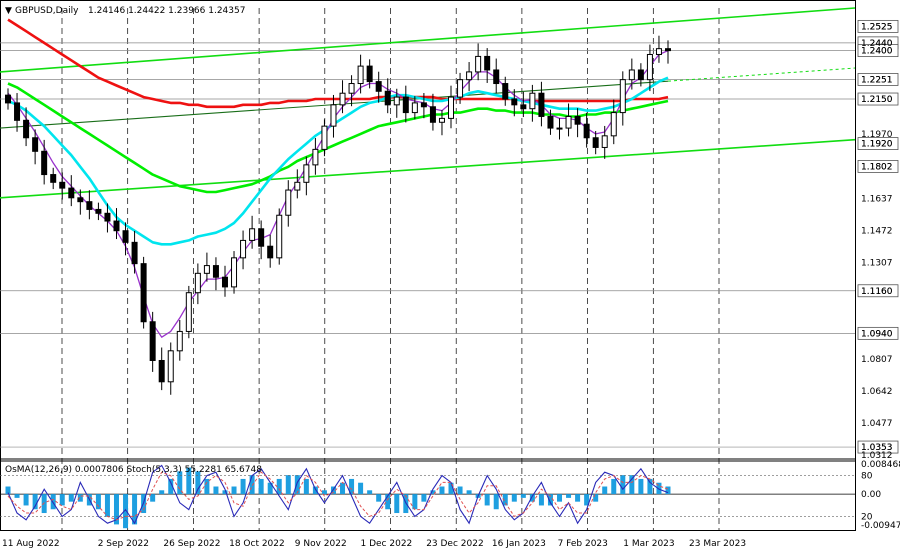  I want to click on mid-trend-projection, so click(761, 74).